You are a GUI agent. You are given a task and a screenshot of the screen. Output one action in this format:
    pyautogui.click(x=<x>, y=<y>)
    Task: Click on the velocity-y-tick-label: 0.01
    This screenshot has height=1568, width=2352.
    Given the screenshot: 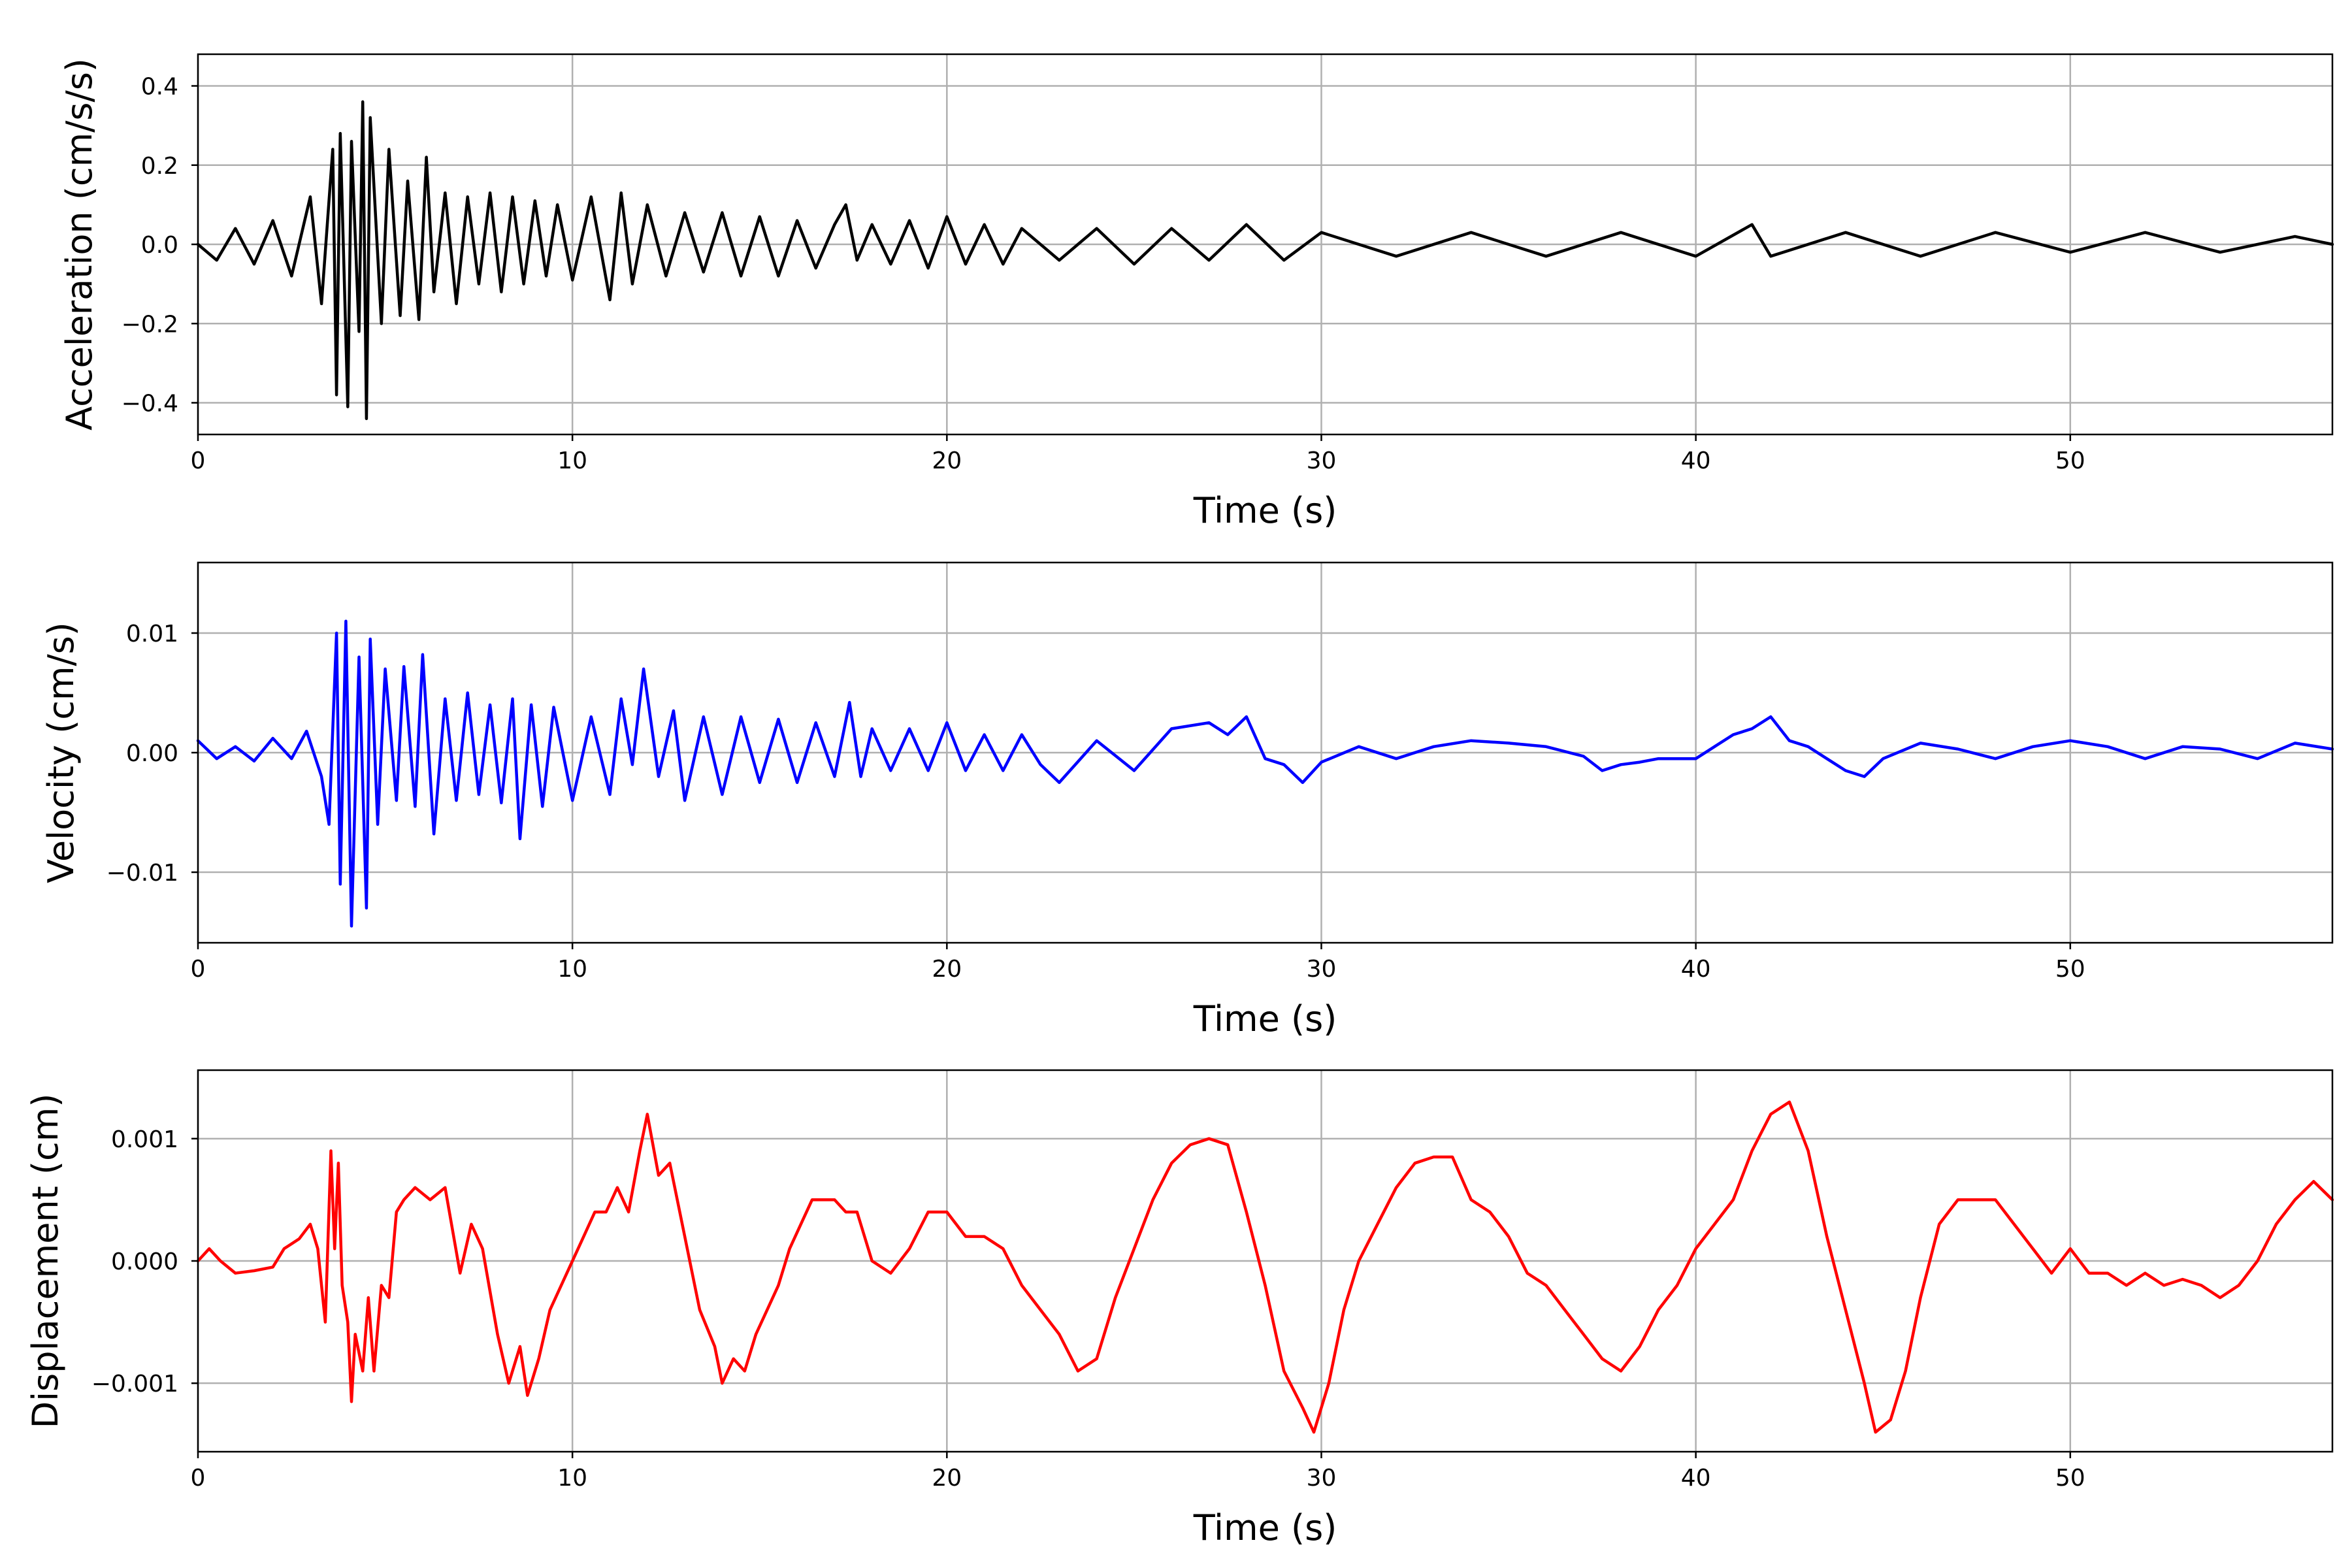 What is the action you would take?
    pyautogui.click(x=152, y=634)
    